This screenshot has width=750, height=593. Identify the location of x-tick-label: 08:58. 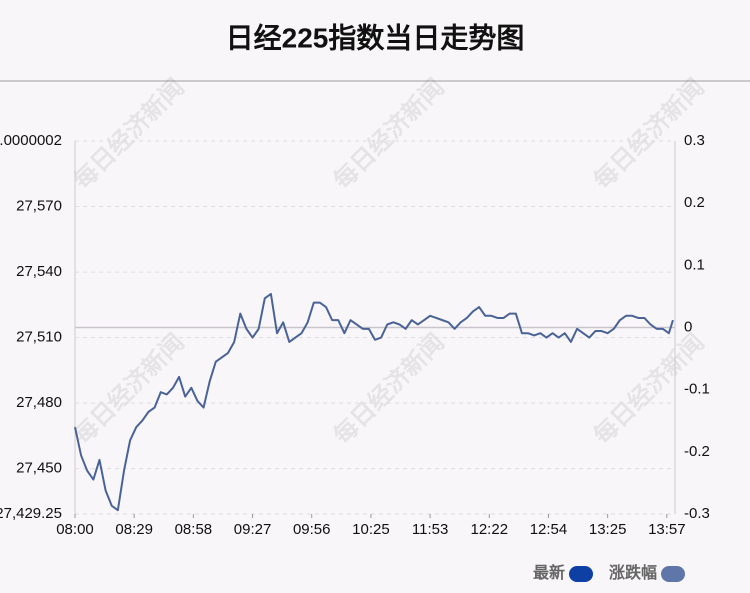
(194, 529).